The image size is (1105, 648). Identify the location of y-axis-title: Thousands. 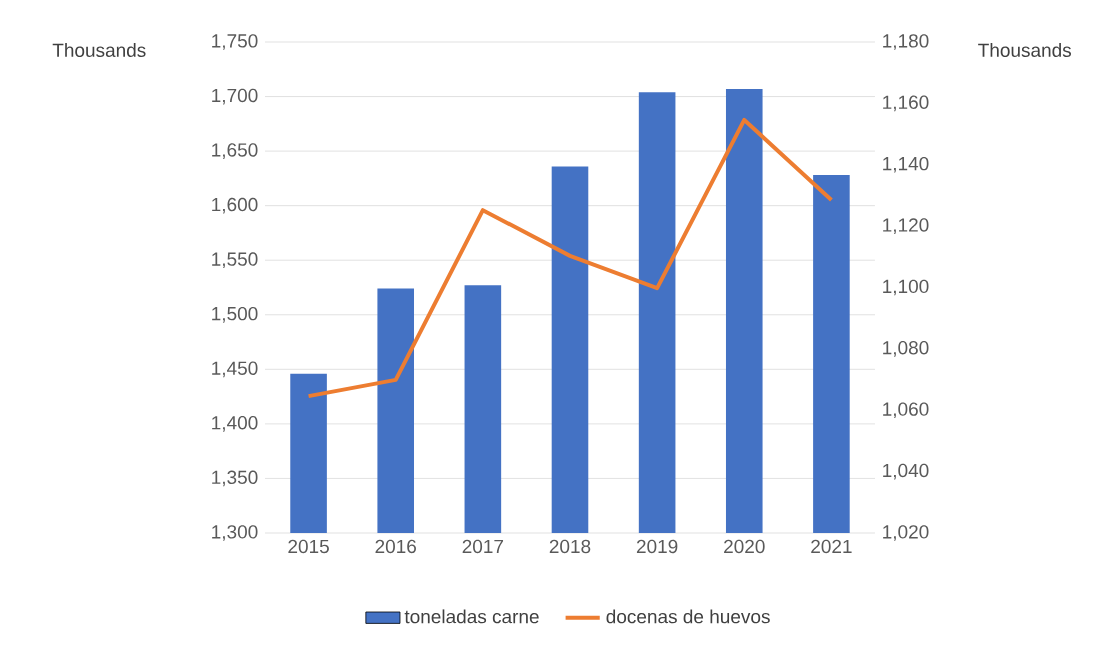
(99, 50).